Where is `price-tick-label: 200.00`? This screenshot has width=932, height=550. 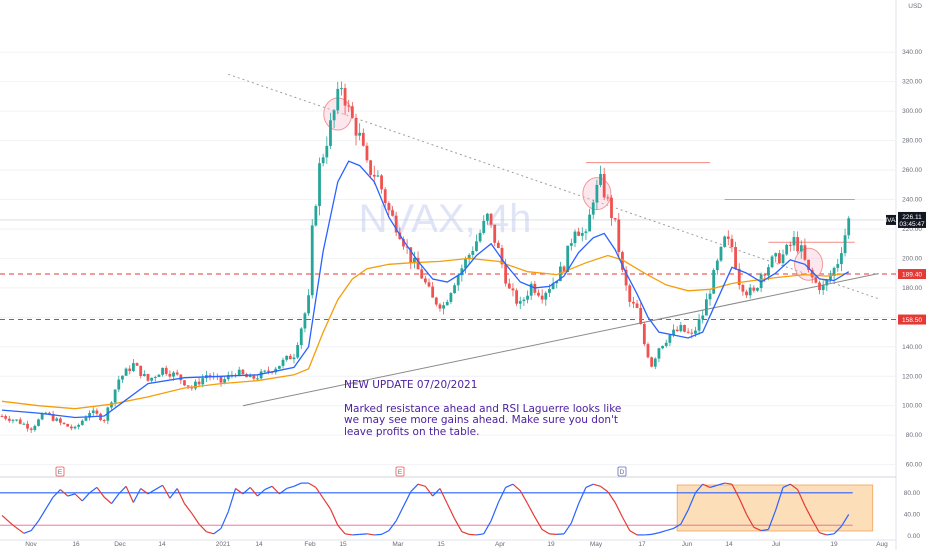 price-tick-label: 200.00 is located at coordinates (912, 258).